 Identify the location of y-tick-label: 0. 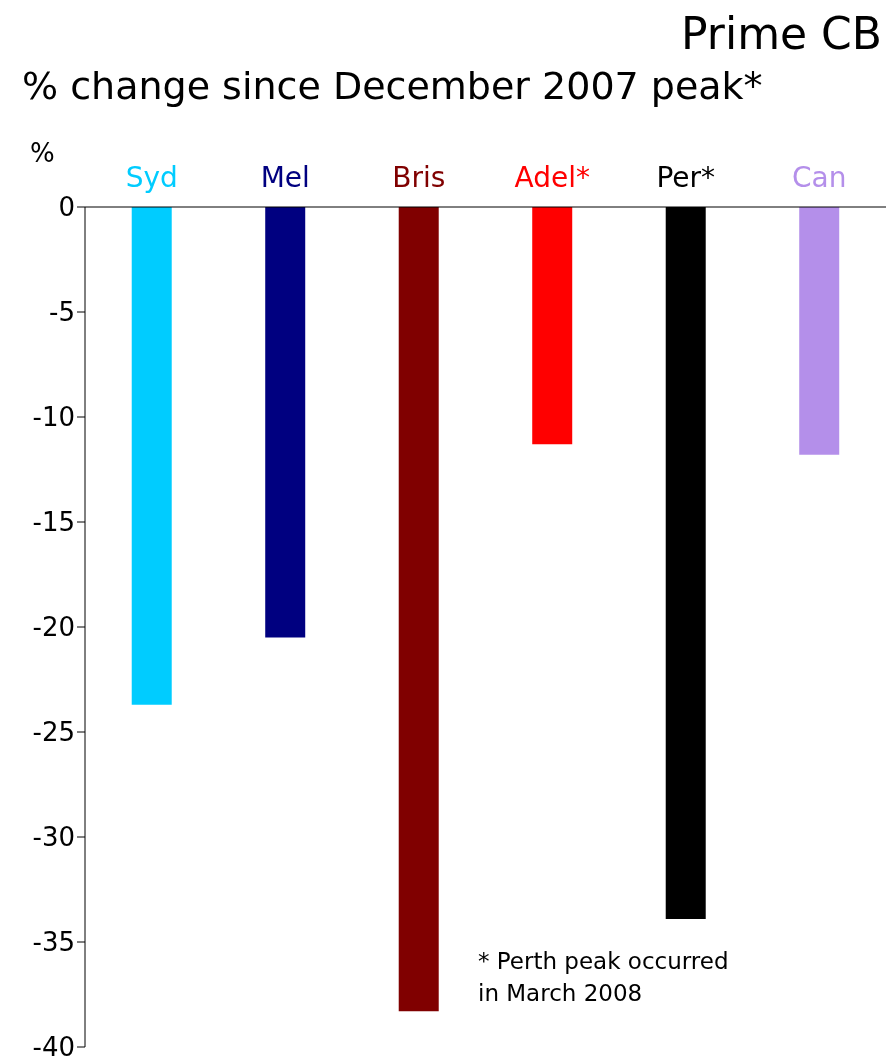
(66, 207).